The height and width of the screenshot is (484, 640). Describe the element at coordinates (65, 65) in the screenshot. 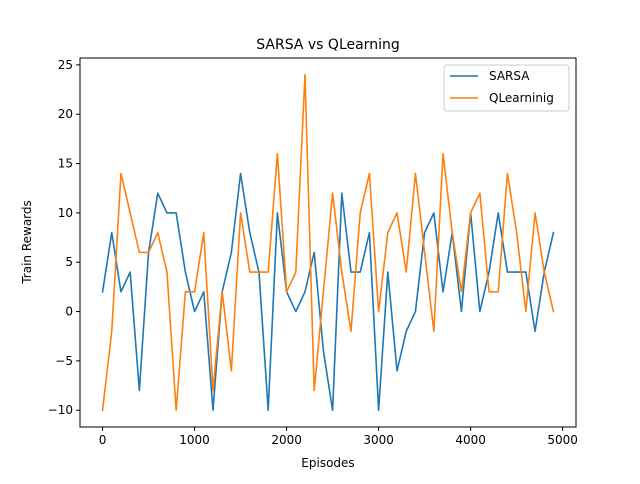

I see `y-tick-label: 25` at that location.